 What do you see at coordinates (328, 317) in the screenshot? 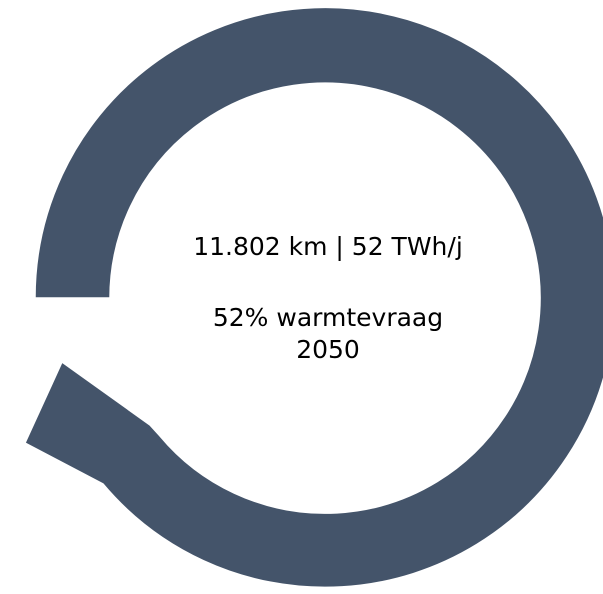
I see `center-line-2: 52% warmtevraag` at bounding box center [328, 317].